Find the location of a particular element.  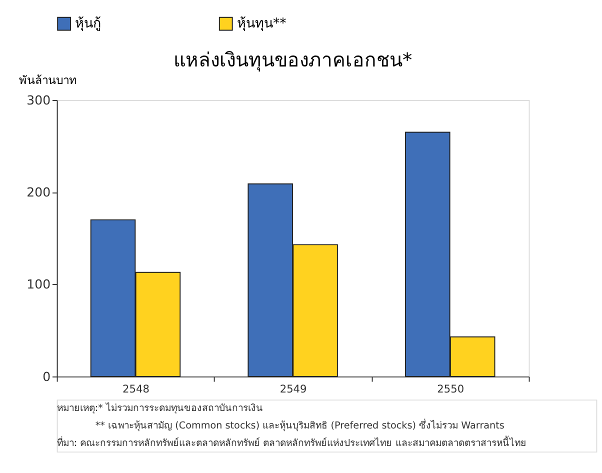

legend-label: หุ้นกู้ is located at coordinates (88, 24).